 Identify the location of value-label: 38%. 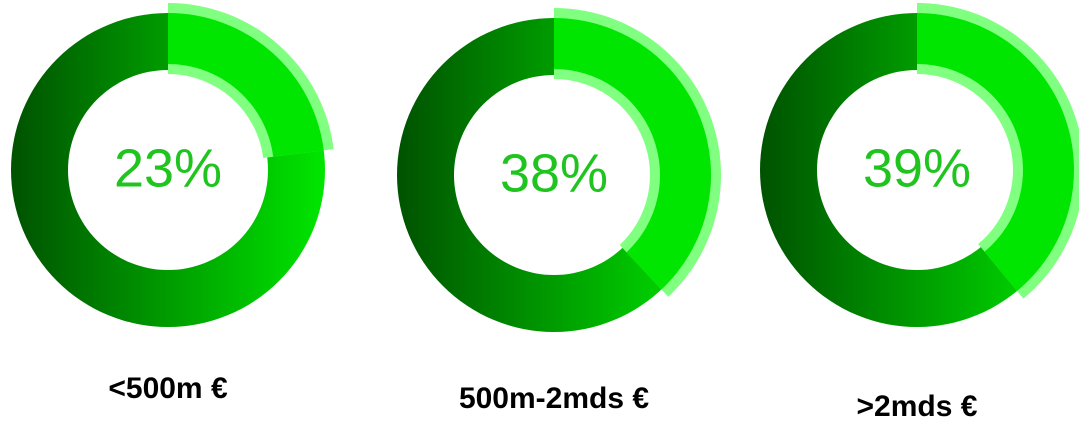
(554, 173).